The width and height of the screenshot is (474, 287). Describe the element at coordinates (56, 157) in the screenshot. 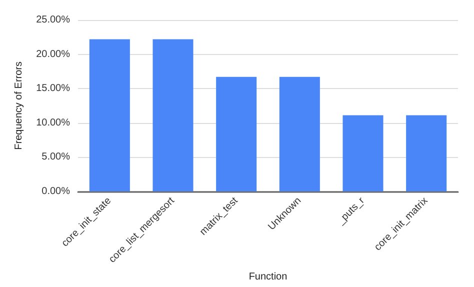

I see `y-tick-label: 5.00%` at that location.